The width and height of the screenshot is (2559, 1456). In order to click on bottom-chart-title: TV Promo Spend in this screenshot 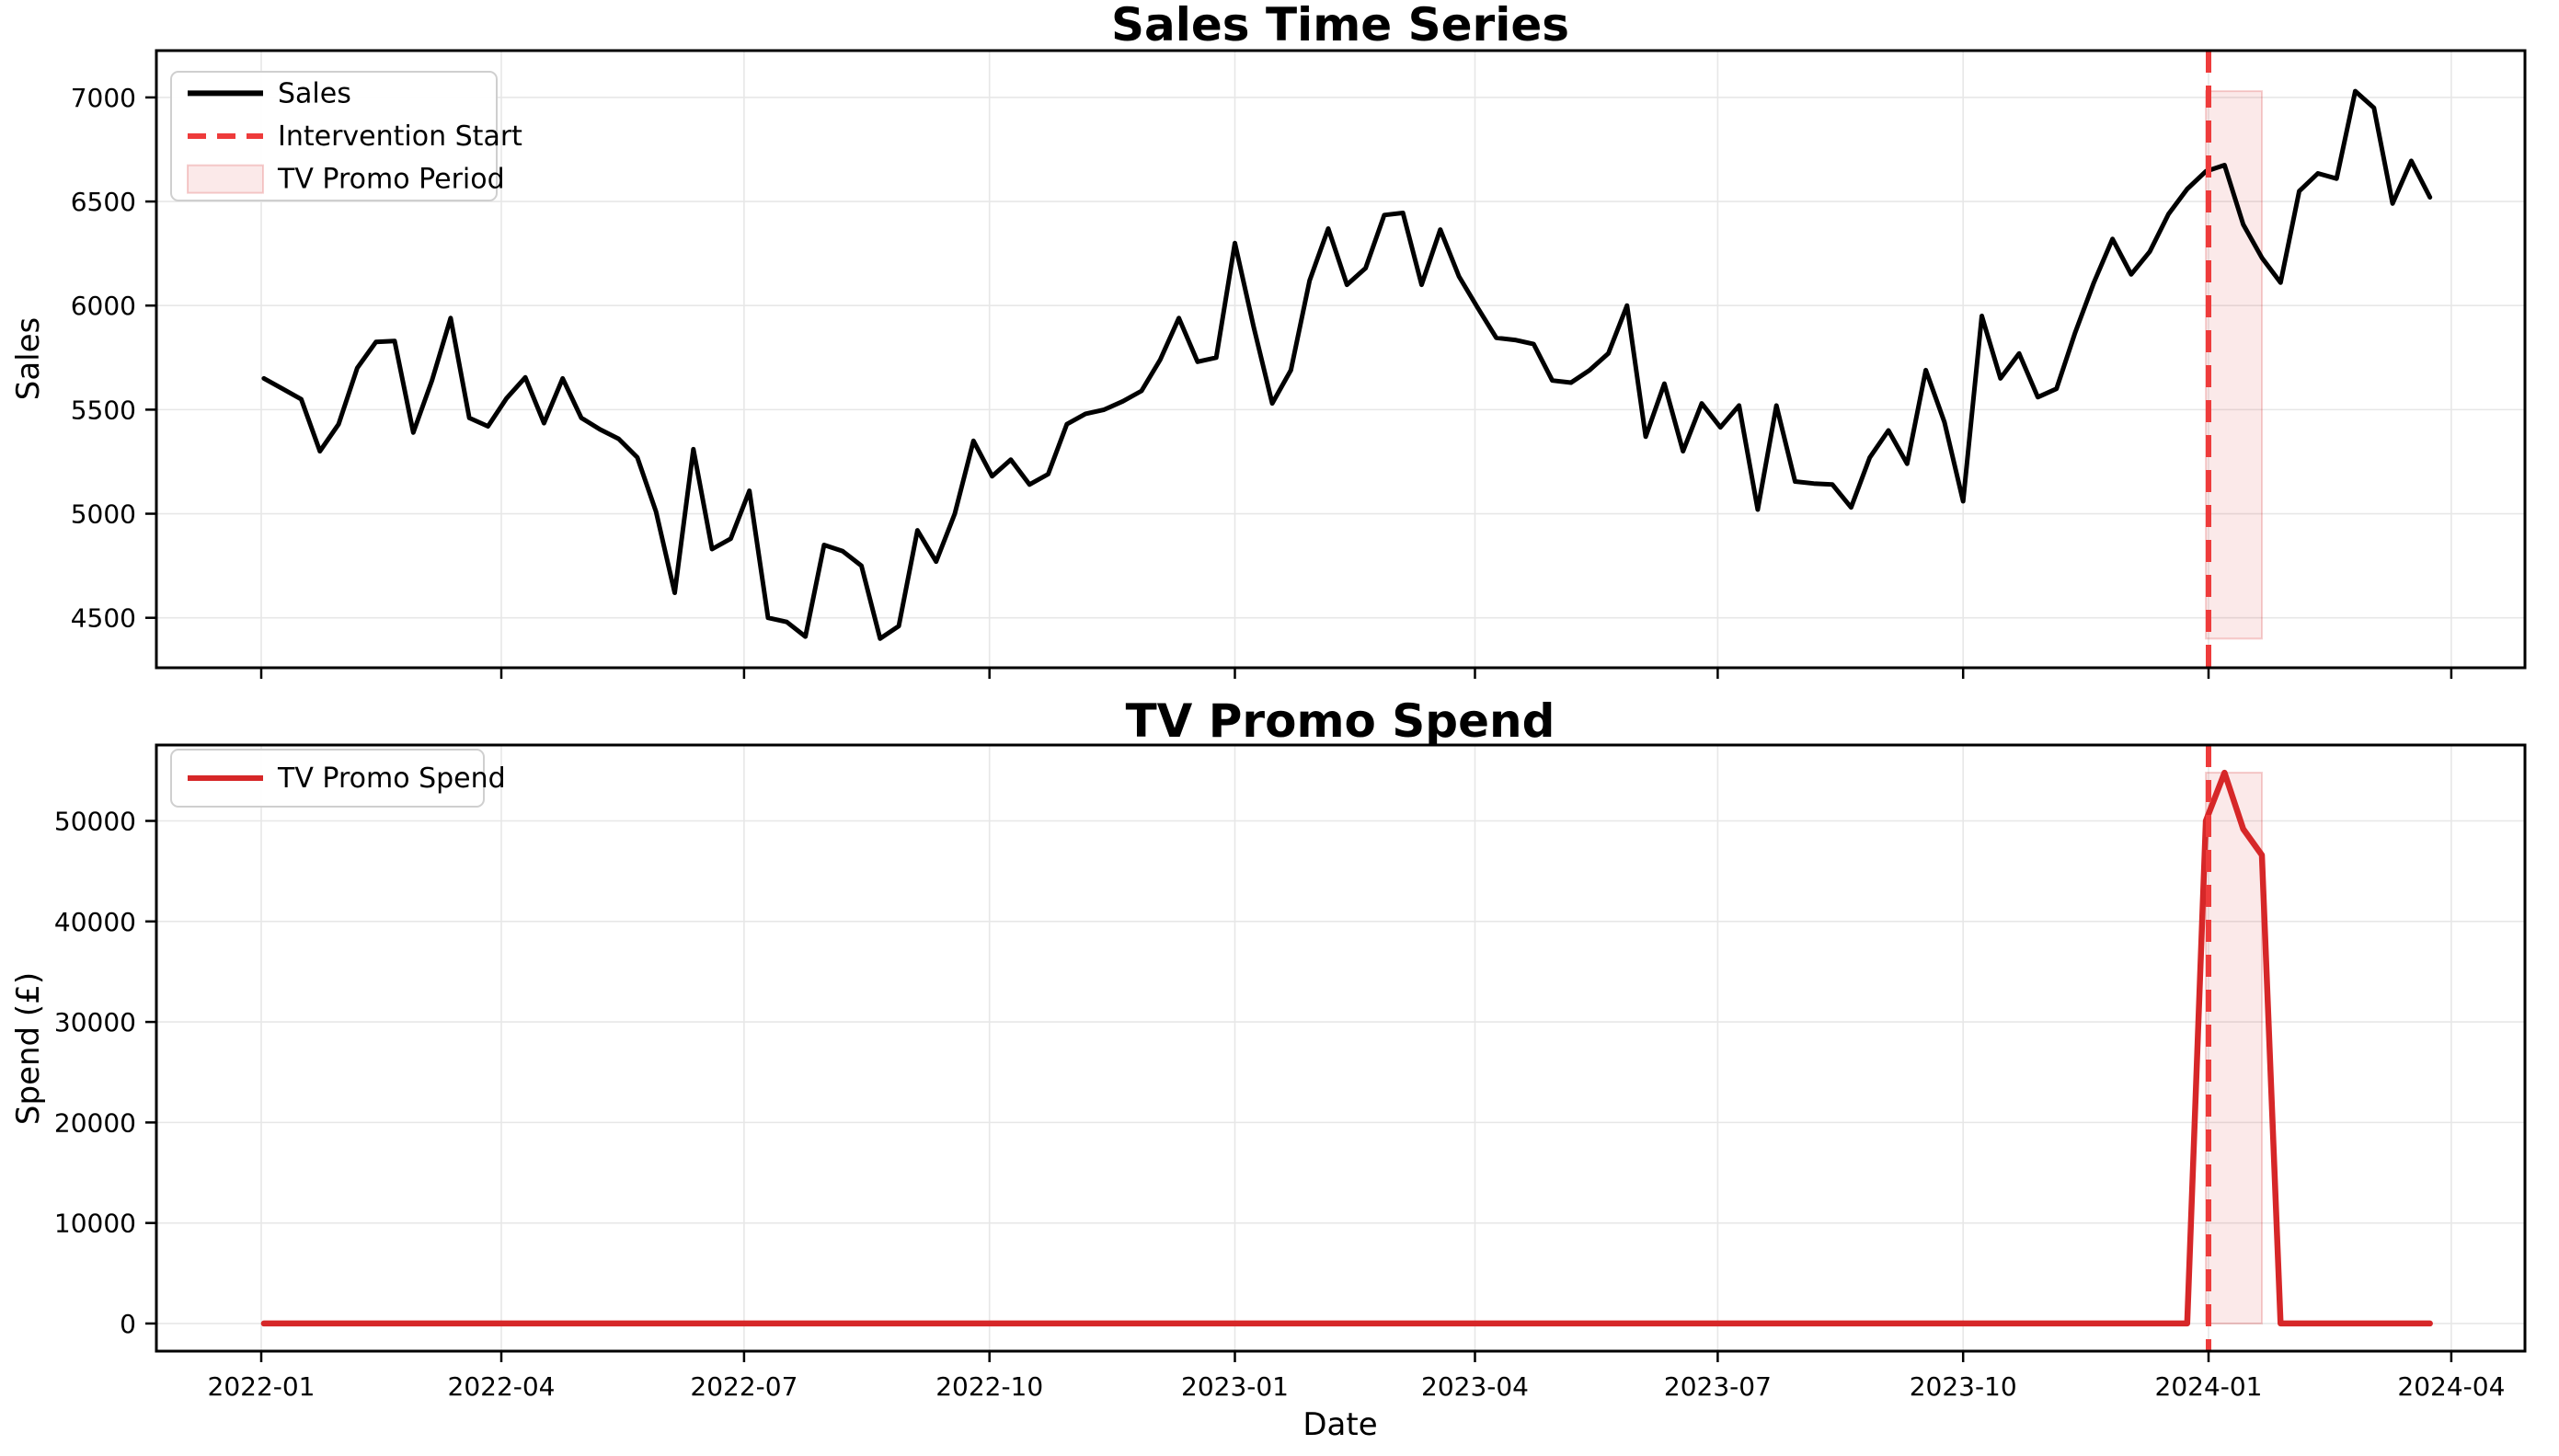, I will do `click(1340, 721)`.